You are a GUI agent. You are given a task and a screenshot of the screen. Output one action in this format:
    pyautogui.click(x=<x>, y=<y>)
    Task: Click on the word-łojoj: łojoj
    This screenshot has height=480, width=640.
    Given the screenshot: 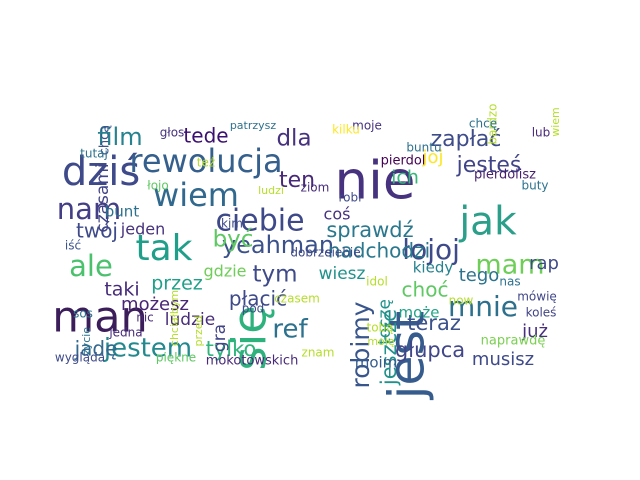 What is the action you would take?
    pyautogui.click(x=431, y=249)
    